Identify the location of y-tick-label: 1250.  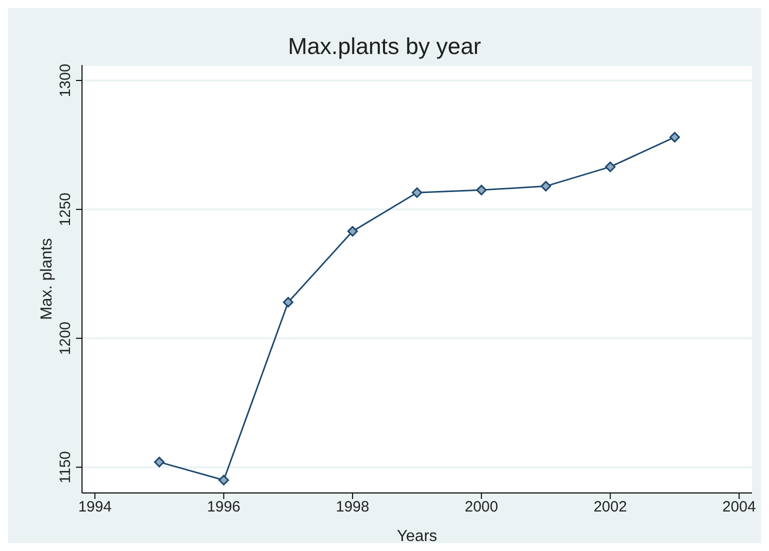
(65, 209).